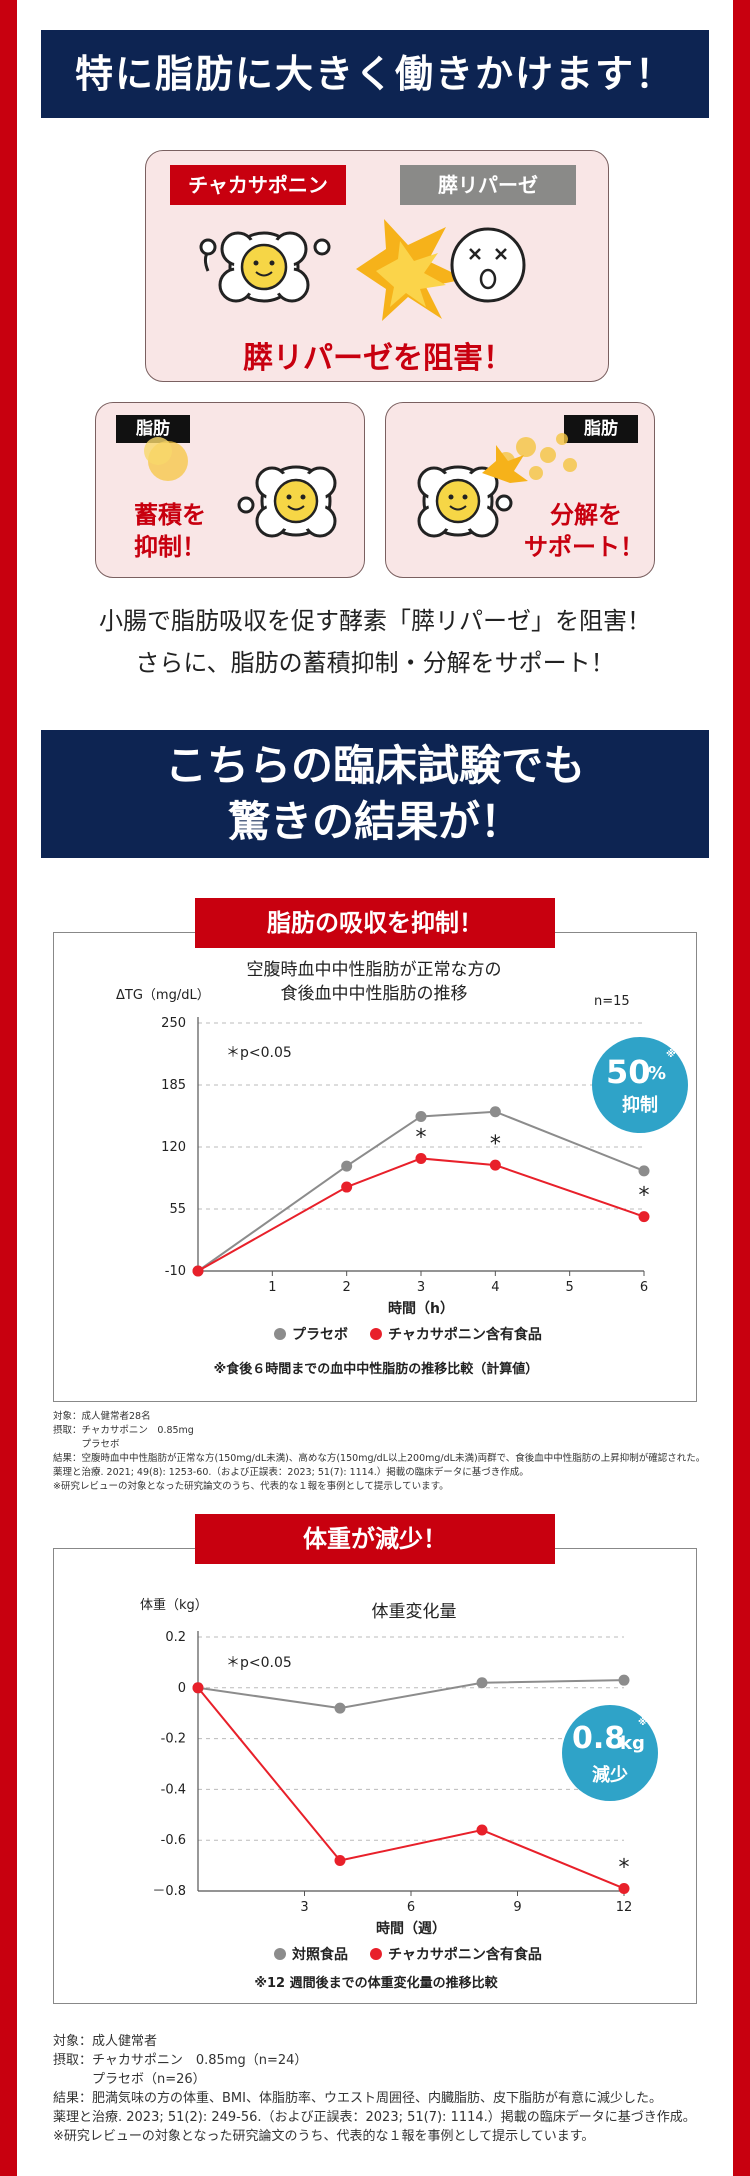  What do you see at coordinates (177, 1209) in the screenshot?
I see `y-tick-label: 55` at bounding box center [177, 1209].